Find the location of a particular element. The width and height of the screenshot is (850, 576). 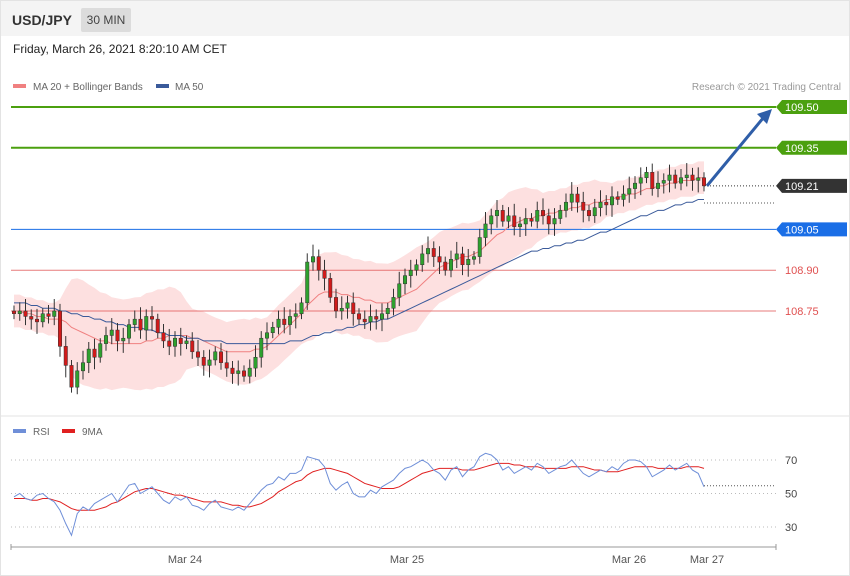

rsi-tick-50: 50 is located at coordinates (791, 495).